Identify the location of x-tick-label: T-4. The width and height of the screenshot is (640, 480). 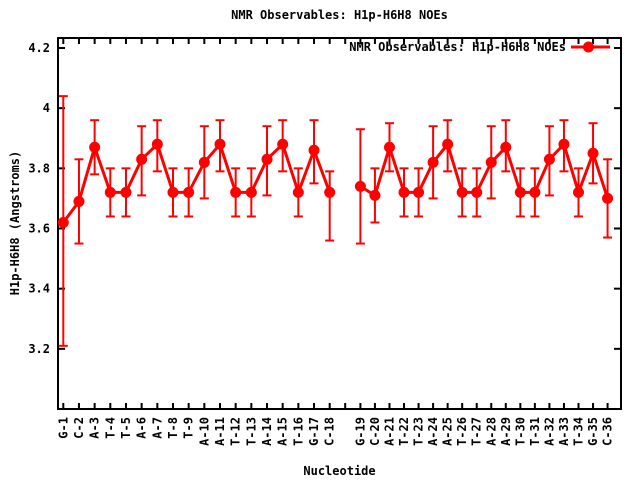
(110, 428).